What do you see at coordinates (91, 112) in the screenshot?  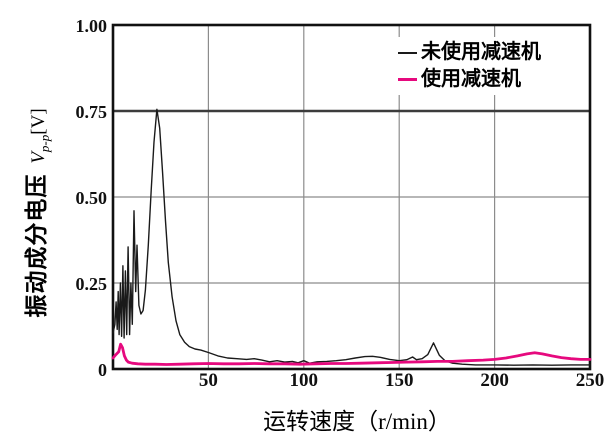 I see `y-tick-label-0.75: 0.75` at bounding box center [91, 112].